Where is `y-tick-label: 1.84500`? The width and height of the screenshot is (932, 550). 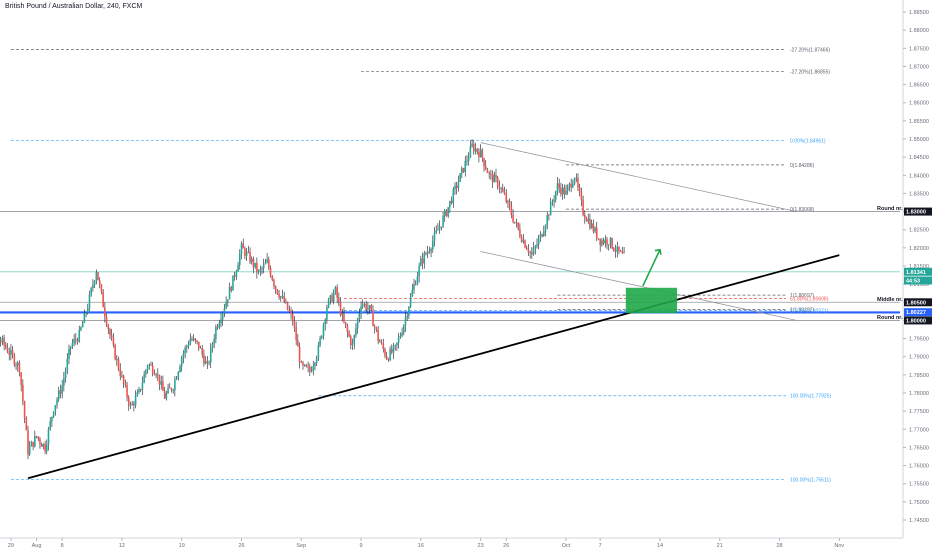
y-tick-label: 1.84500 is located at coordinates (919, 158).